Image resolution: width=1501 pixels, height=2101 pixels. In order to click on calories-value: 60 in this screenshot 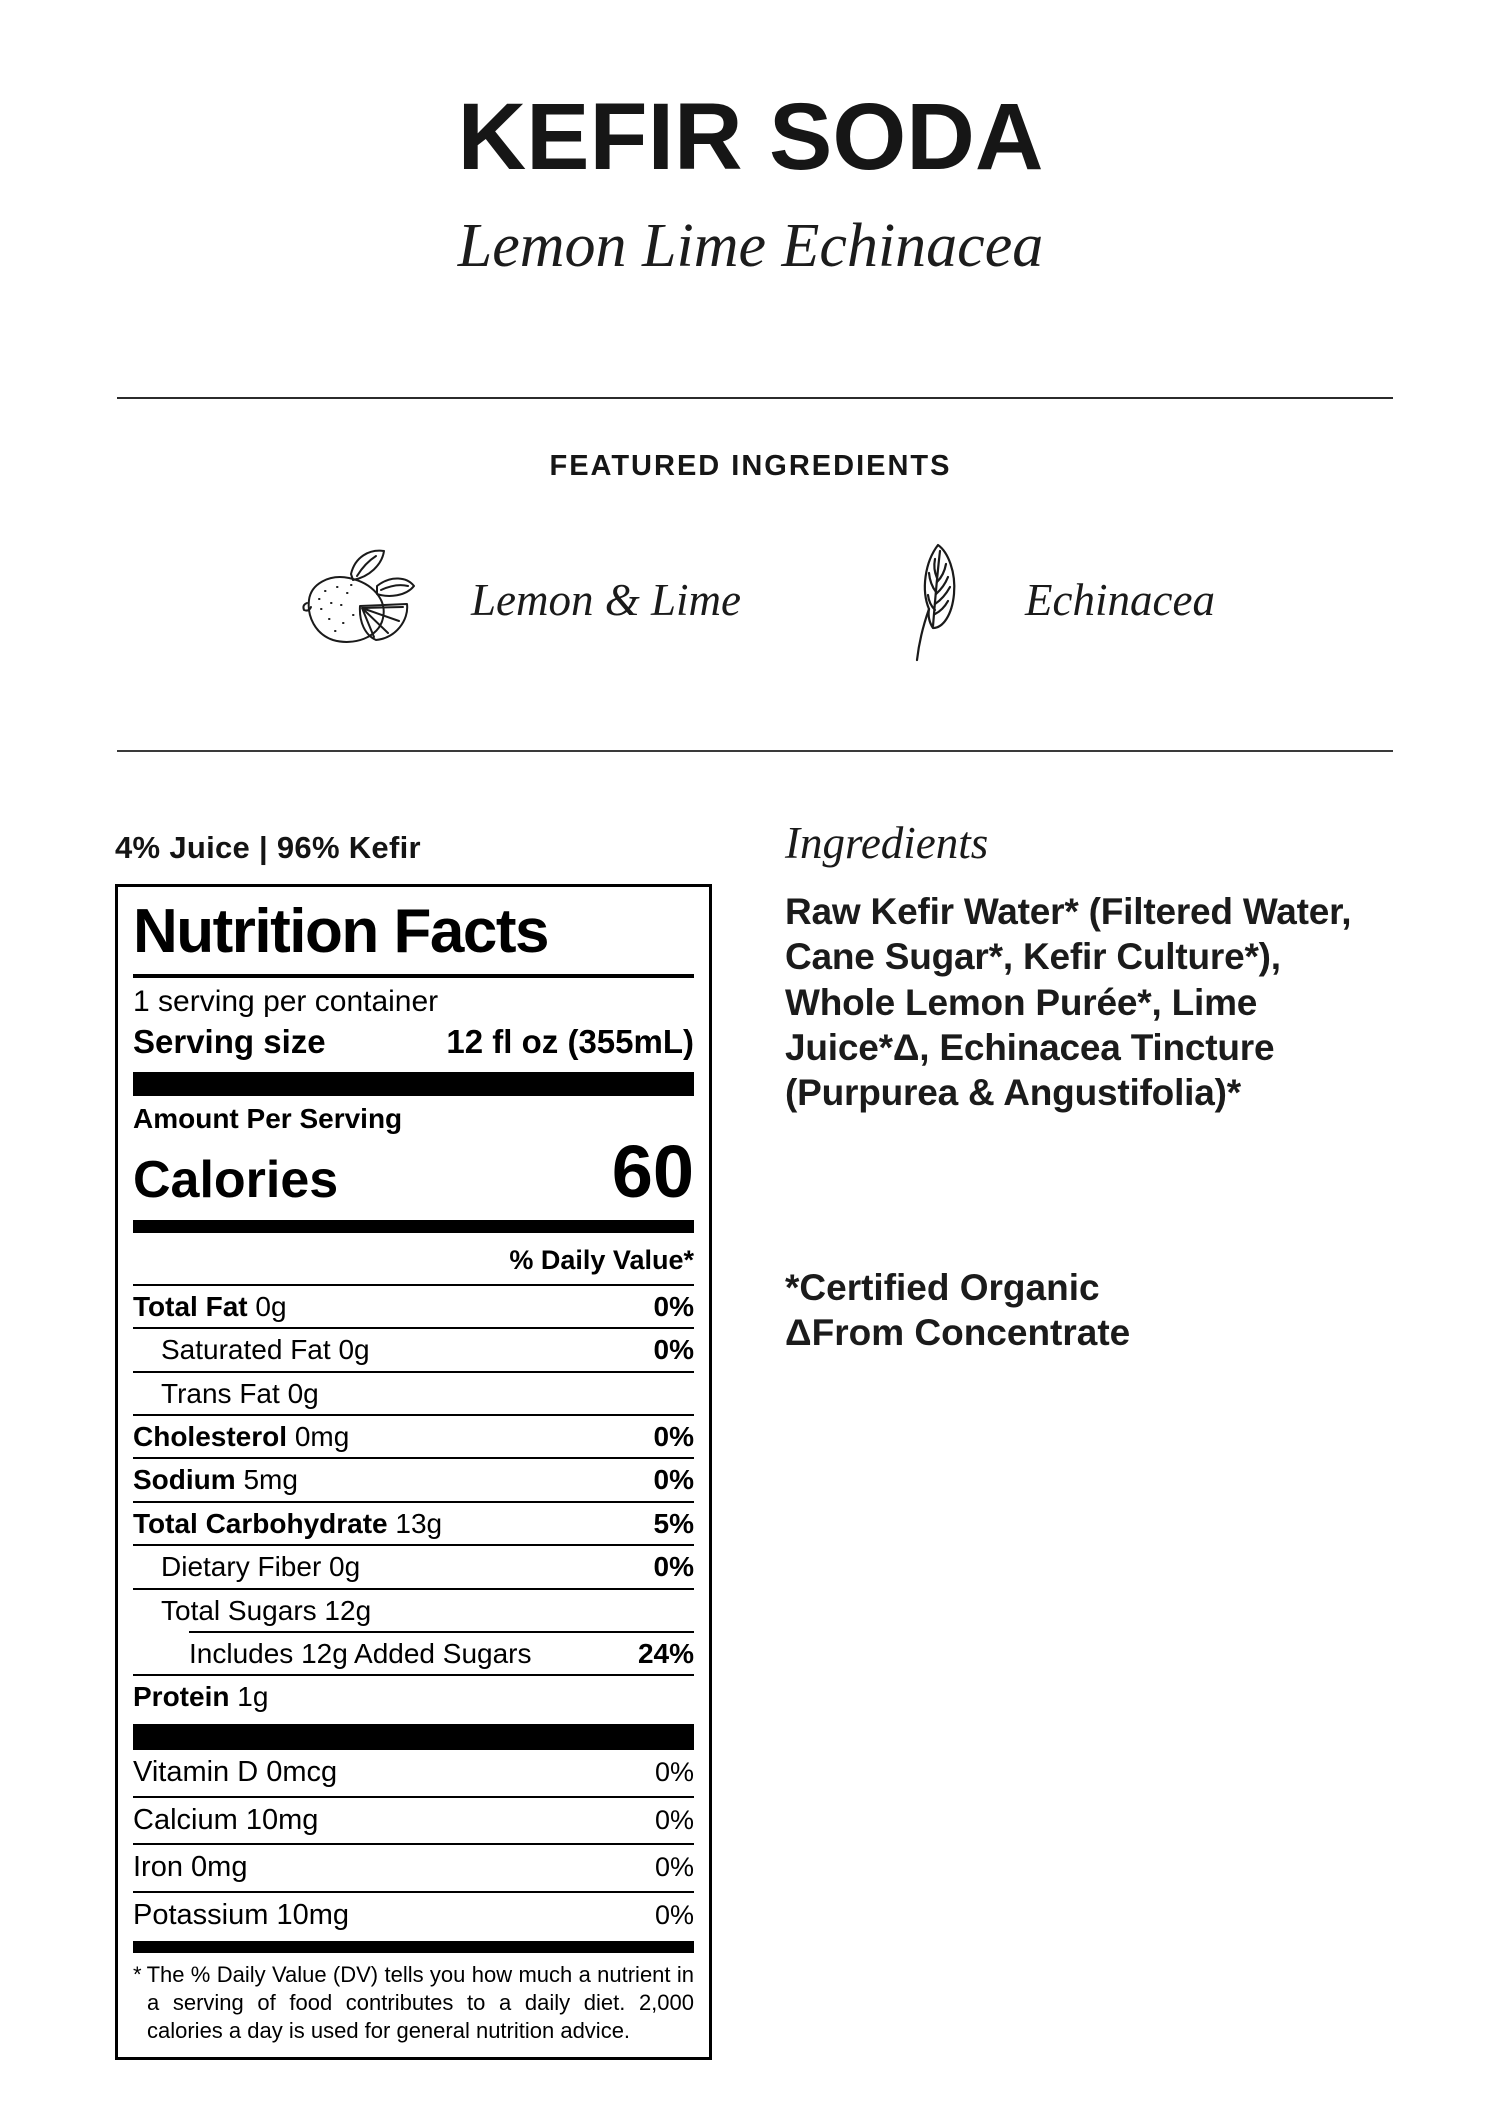, I will do `click(652, 1171)`.